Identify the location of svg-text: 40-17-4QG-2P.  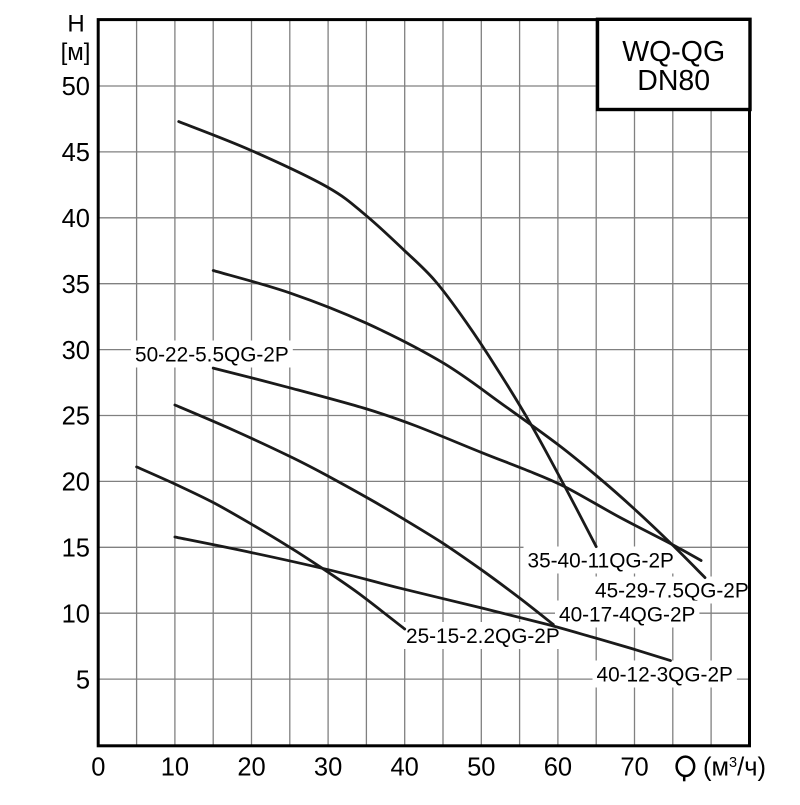
(627, 615).